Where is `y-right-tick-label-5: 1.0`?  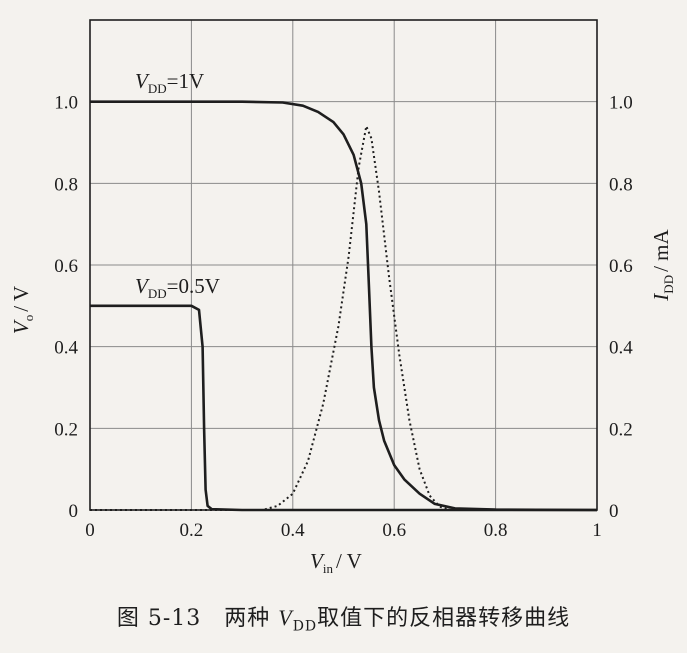
y-right-tick-label-5: 1.0 is located at coordinates (621, 103).